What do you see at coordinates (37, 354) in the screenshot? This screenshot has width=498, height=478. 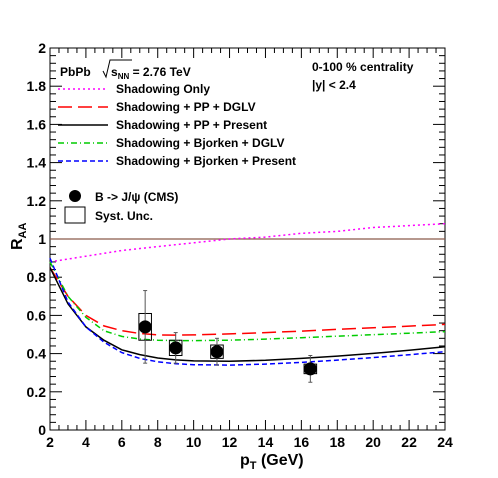 I see `y-tick-label: 0.4` at bounding box center [37, 354].